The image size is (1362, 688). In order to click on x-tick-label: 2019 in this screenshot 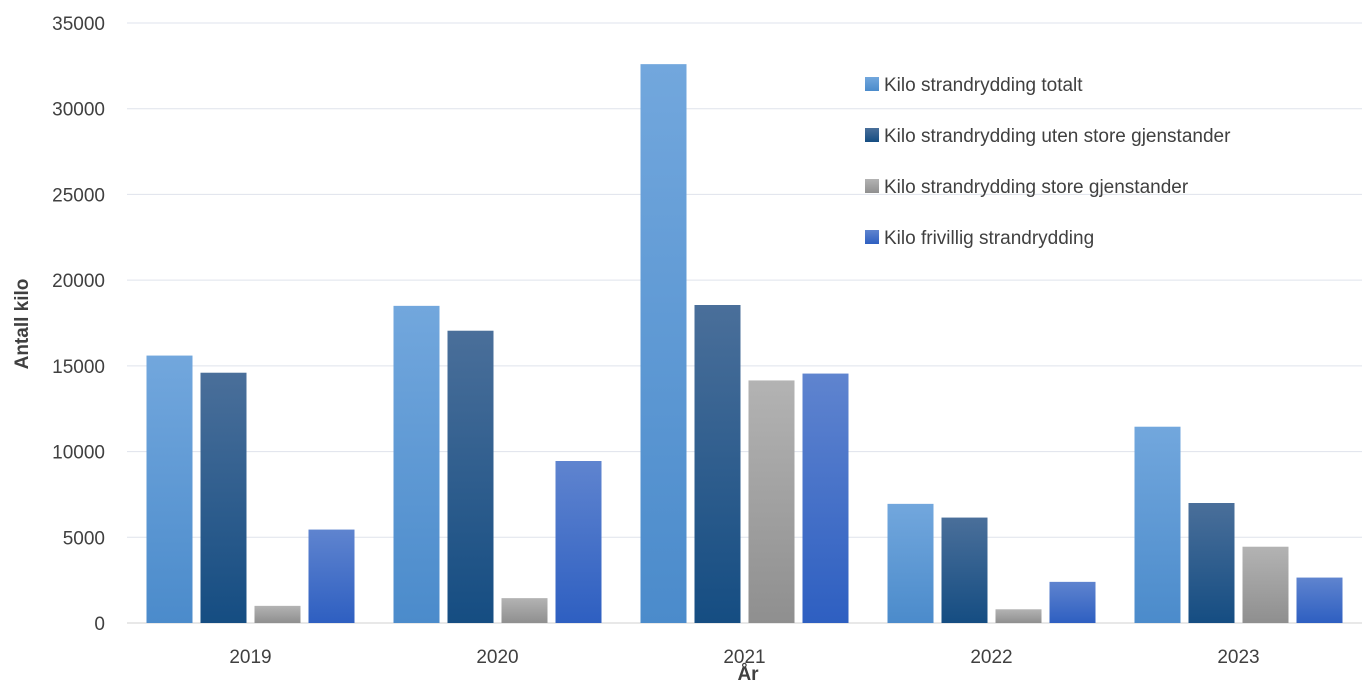, I will do `click(250, 657)`.